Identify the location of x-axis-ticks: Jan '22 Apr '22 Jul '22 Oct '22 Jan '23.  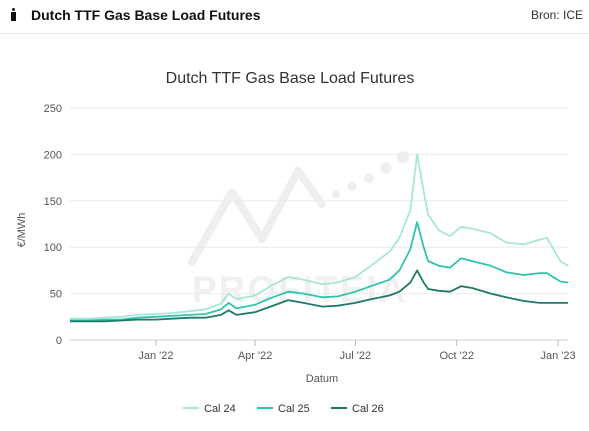
(357, 351).